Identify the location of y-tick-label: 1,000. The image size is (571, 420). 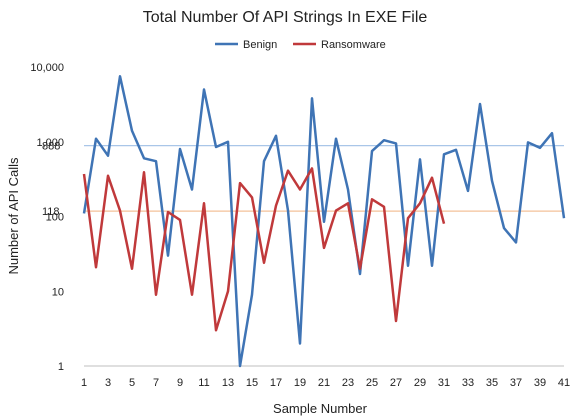
(50, 143).